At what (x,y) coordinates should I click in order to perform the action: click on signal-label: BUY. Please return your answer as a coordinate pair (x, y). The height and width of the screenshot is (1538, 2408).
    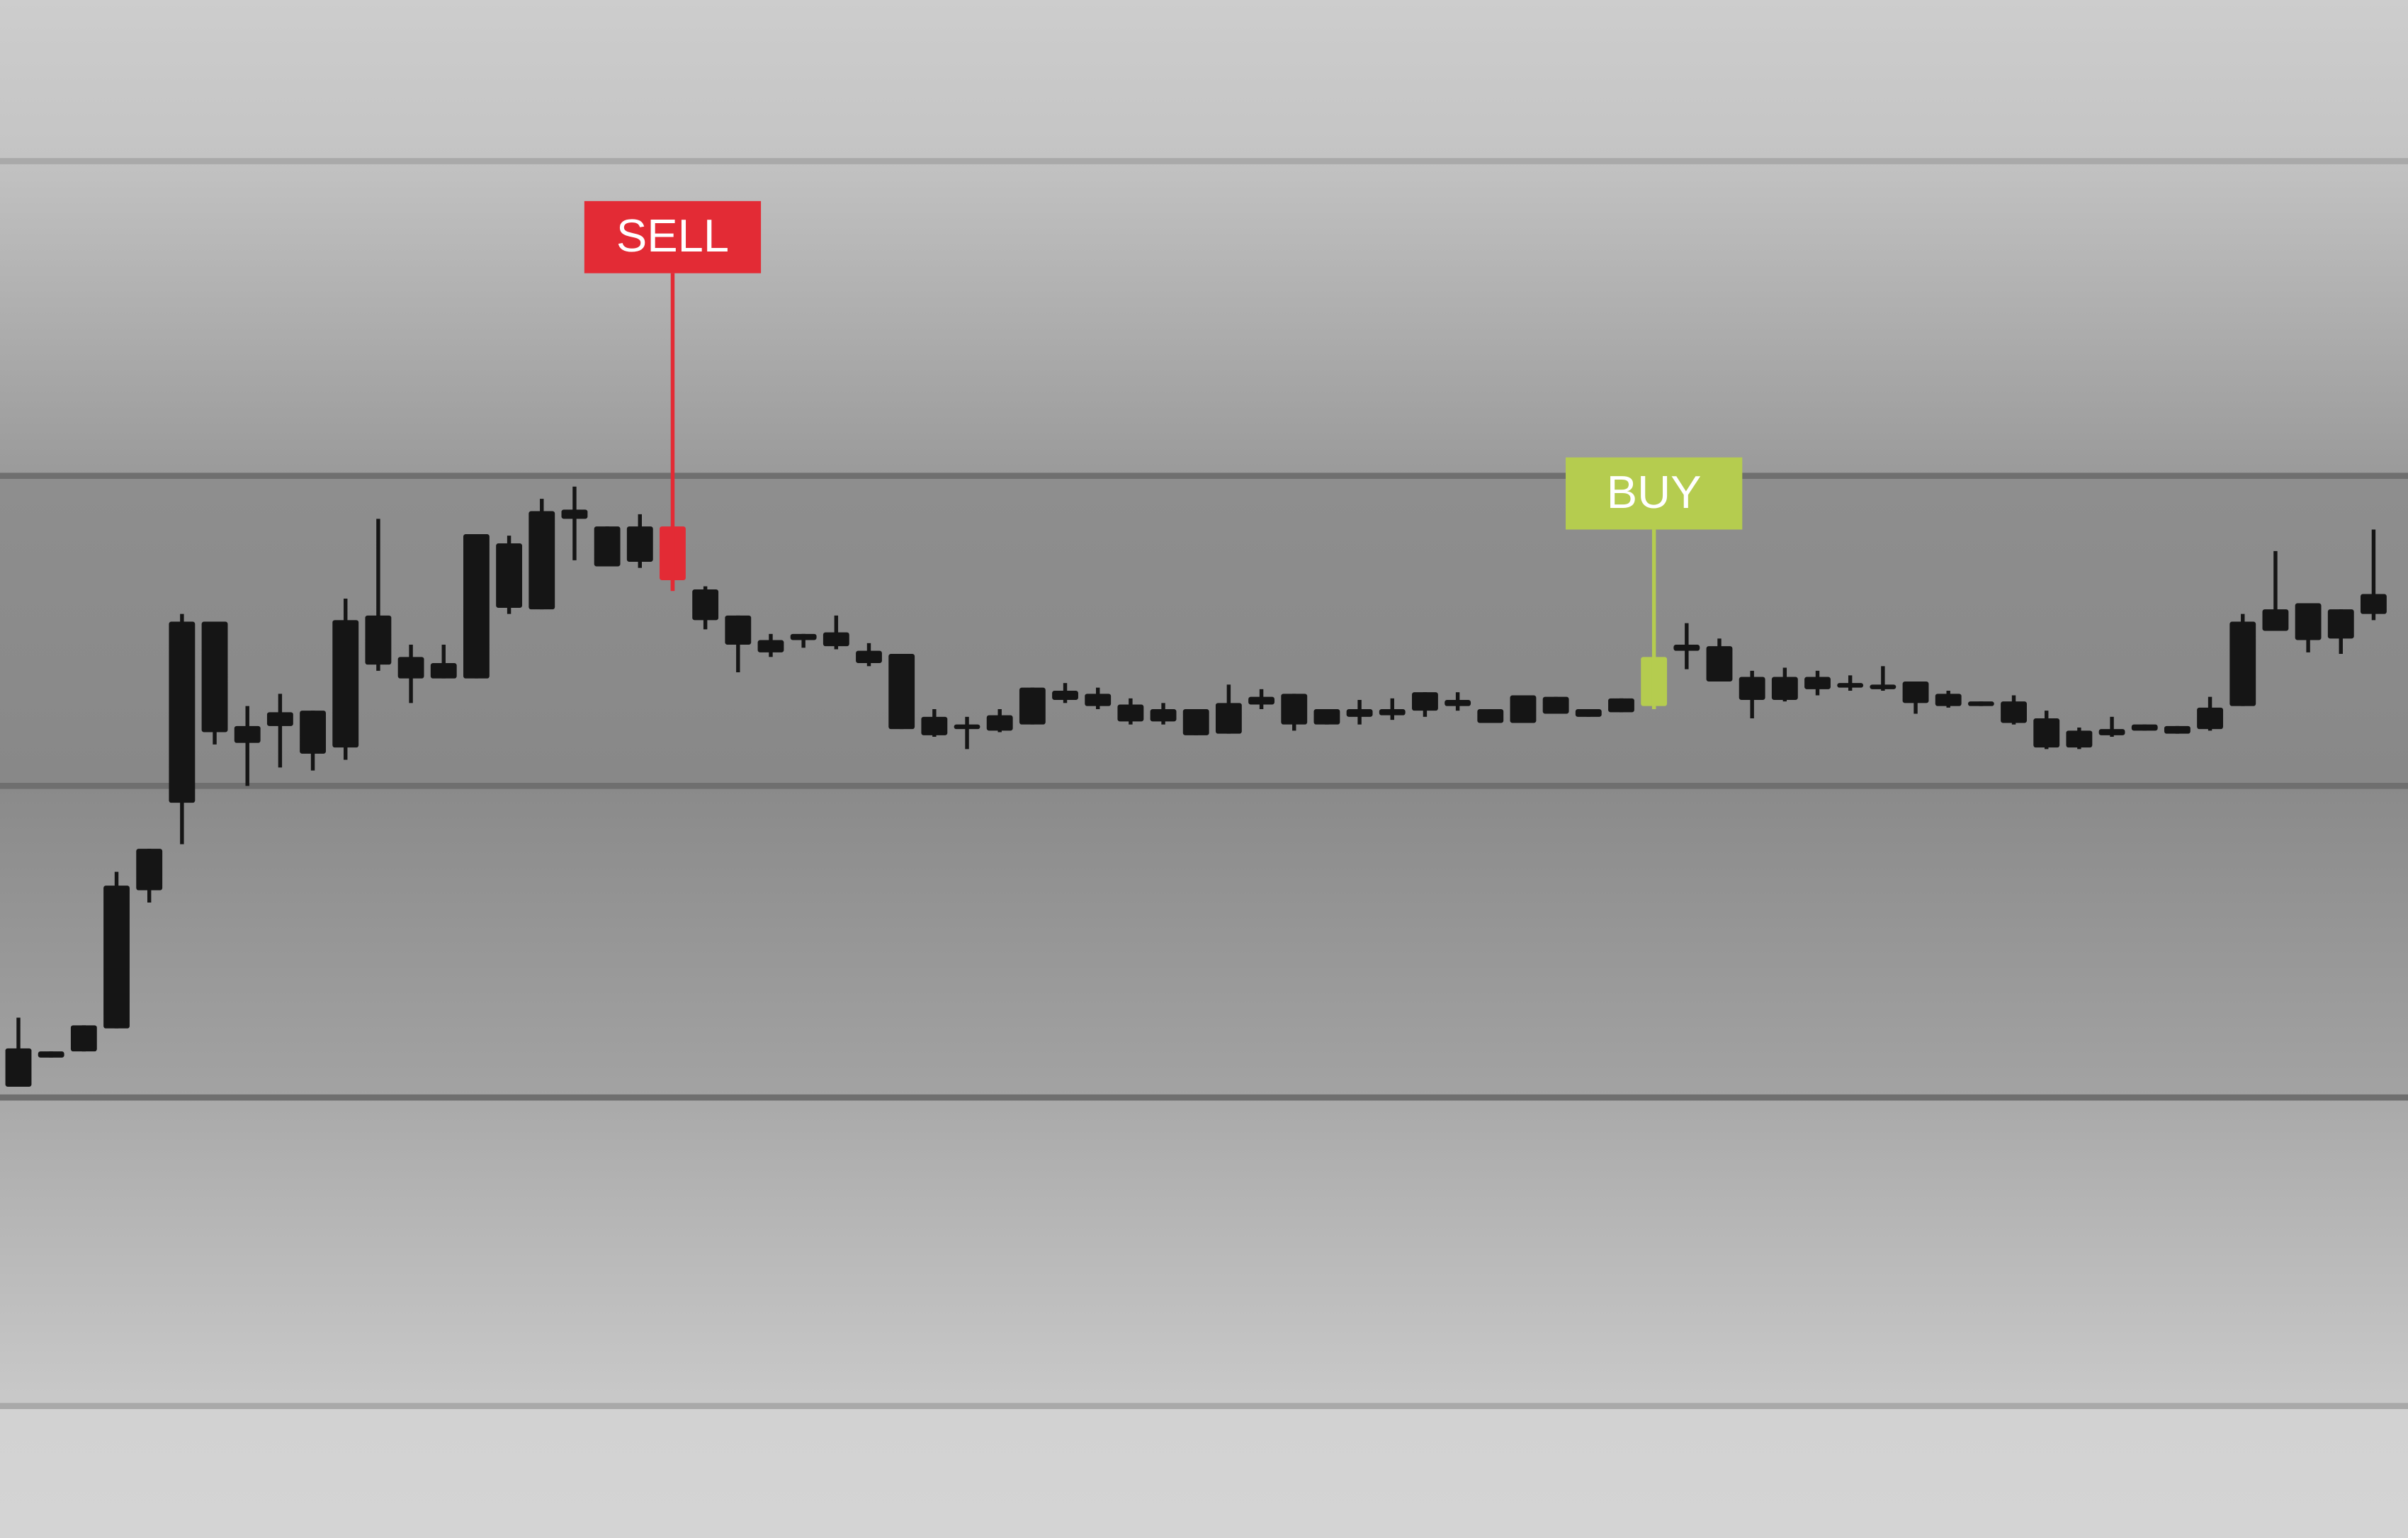
    Looking at the image, I should click on (1654, 492).